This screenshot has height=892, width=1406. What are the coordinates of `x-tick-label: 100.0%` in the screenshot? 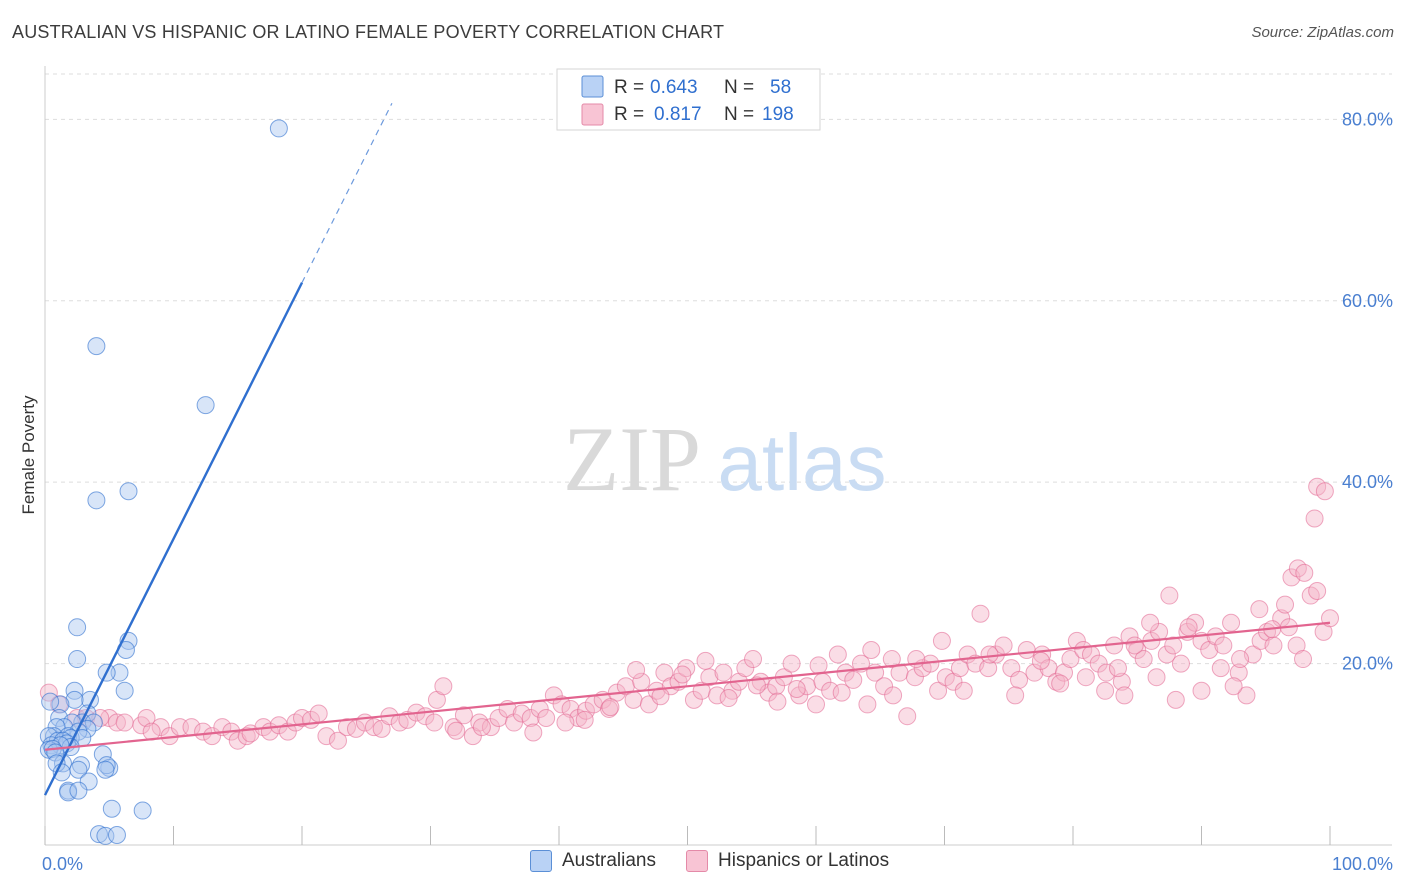 It's located at (1362, 864).